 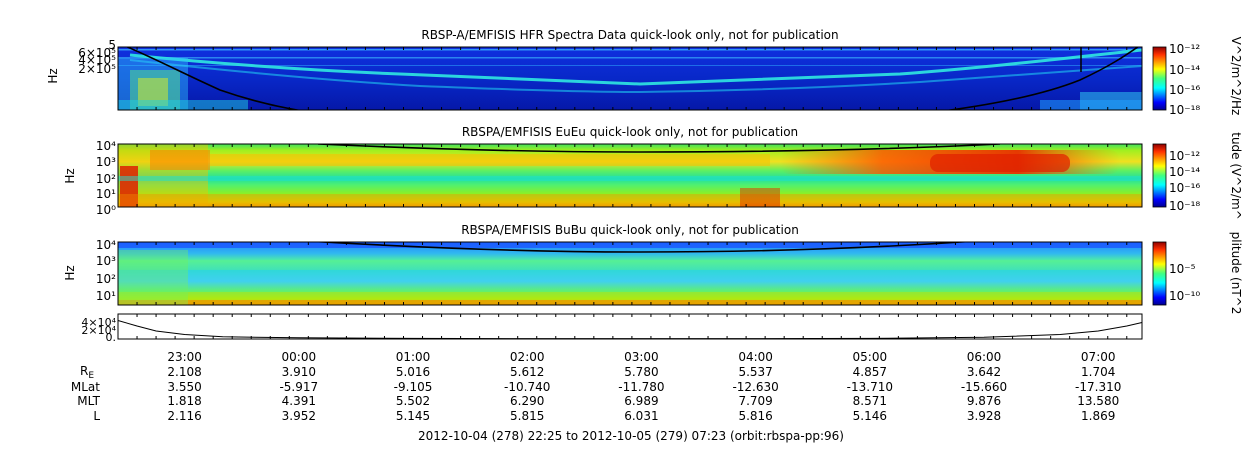 What do you see at coordinates (1184, 206) in the screenshot?
I see `panel2-cbar-tick: 10⁻¹⁸` at bounding box center [1184, 206].